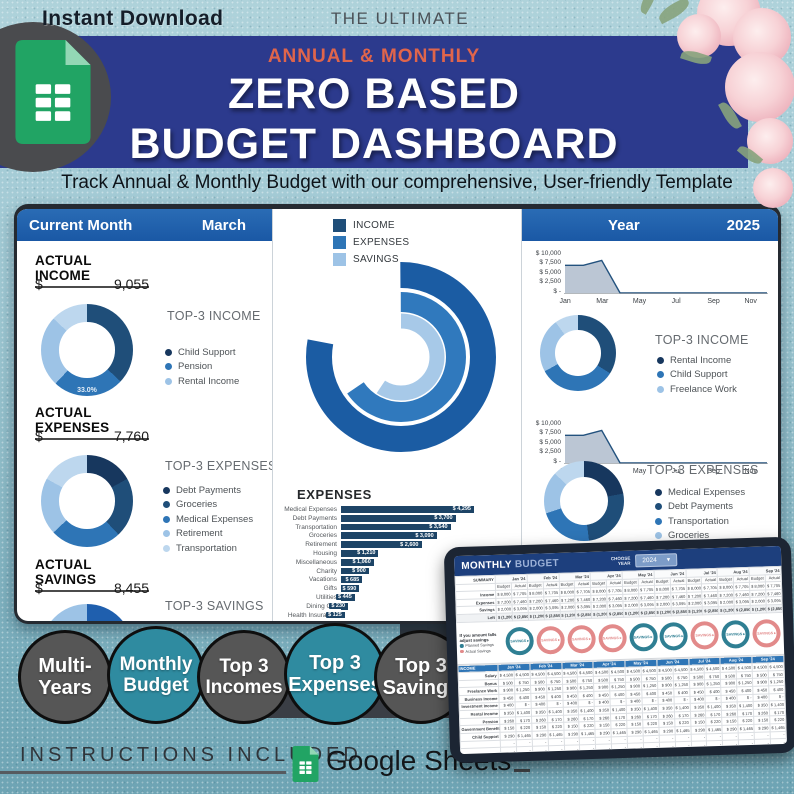  Describe the element at coordinates (544, 272) in the screenshot. I see `y-axis-ticks: $ 10,000 $ 7,500 $ 5,000 $ 2,500 $ -` at that location.